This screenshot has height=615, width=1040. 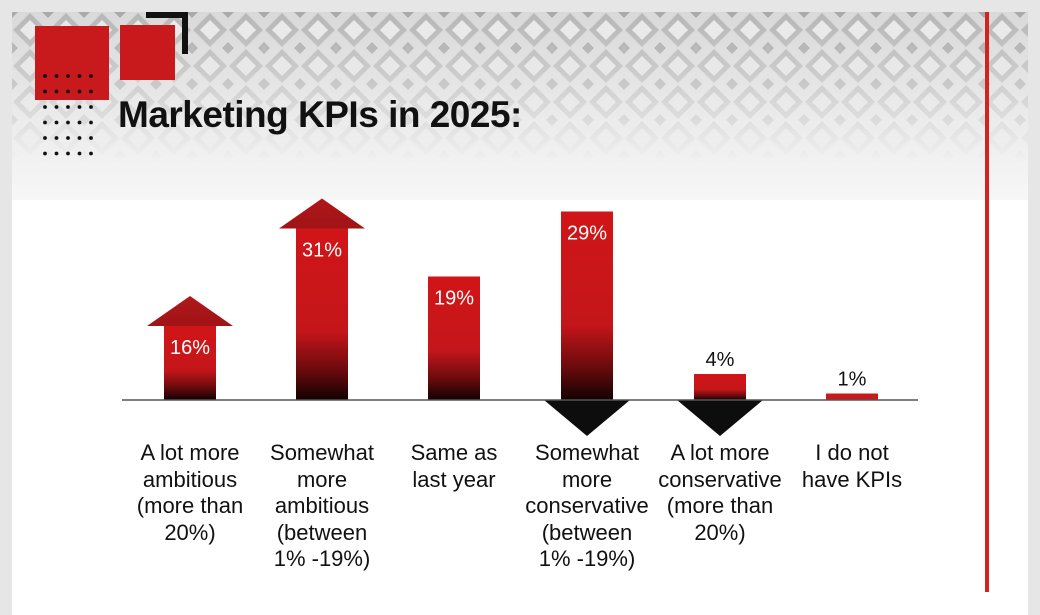 What do you see at coordinates (587, 234) in the screenshot?
I see `value-label: 29%` at bounding box center [587, 234].